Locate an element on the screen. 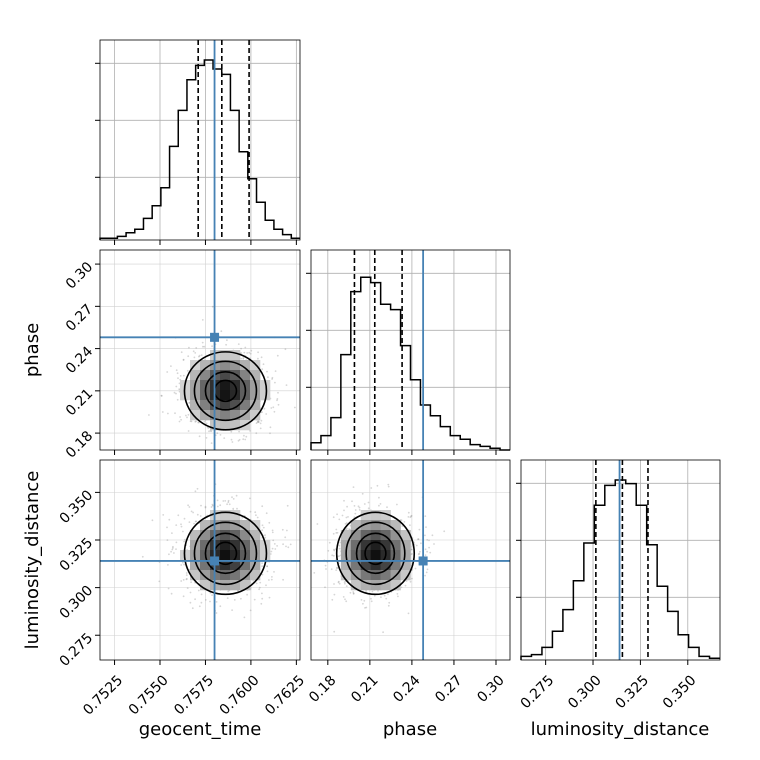 The image size is (760, 760). panel-frame is located at coordinates (410, 560).